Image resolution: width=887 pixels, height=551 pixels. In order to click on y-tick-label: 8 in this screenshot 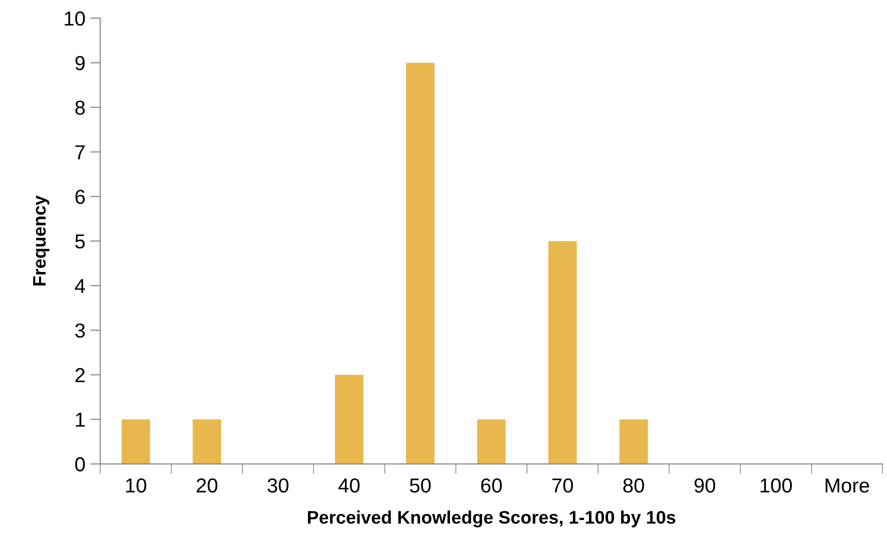, I will do `click(80, 107)`.